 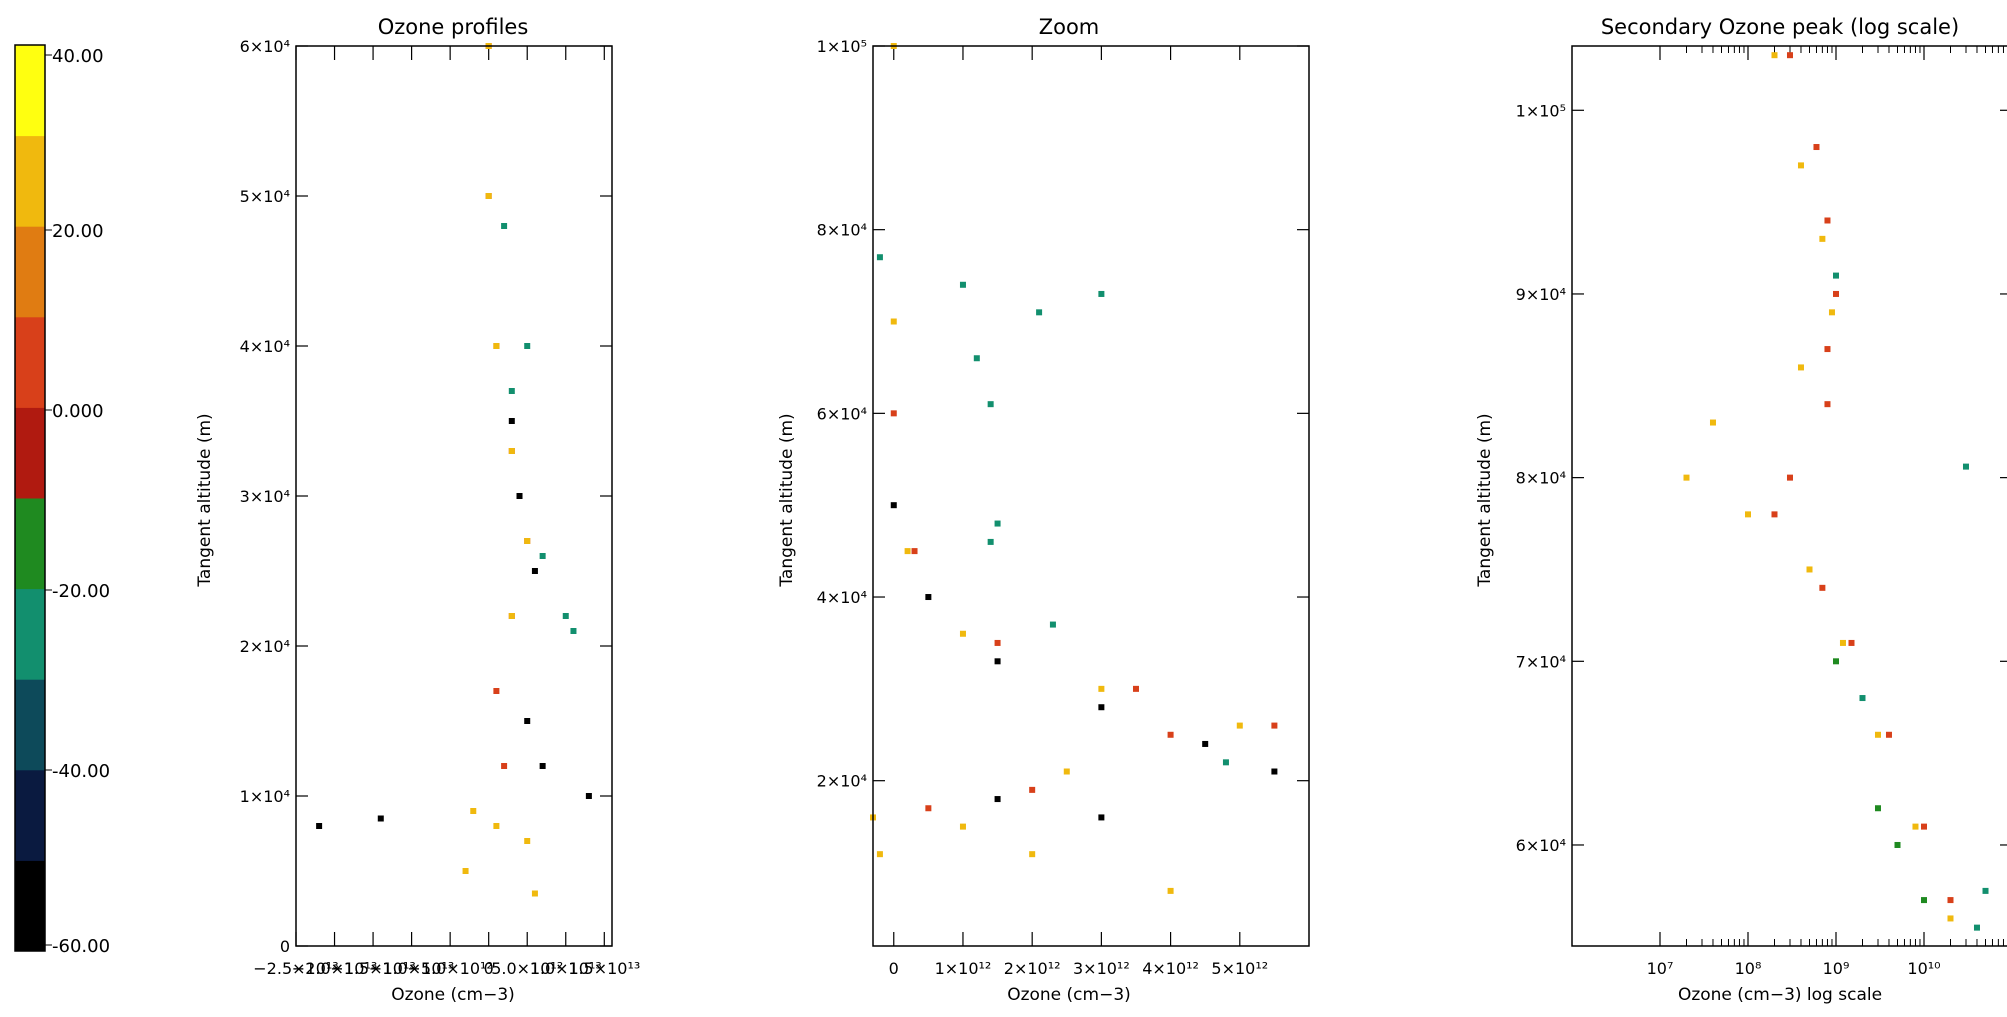 I want to click on x-tick-label: 10¹⁰, so click(x=1923, y=968).